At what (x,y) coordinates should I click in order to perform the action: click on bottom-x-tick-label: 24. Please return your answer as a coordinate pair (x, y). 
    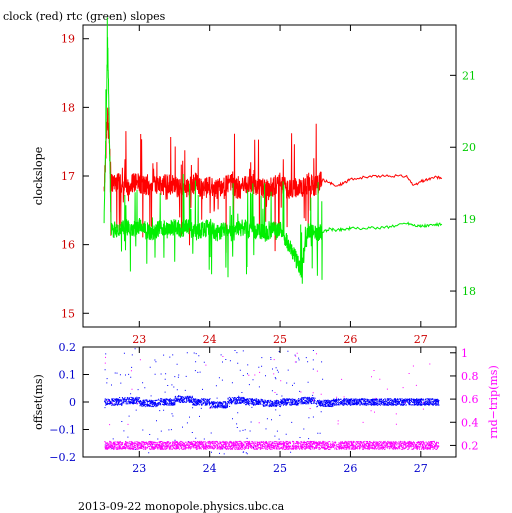
    Looking at the image, I should click on (210, 468).